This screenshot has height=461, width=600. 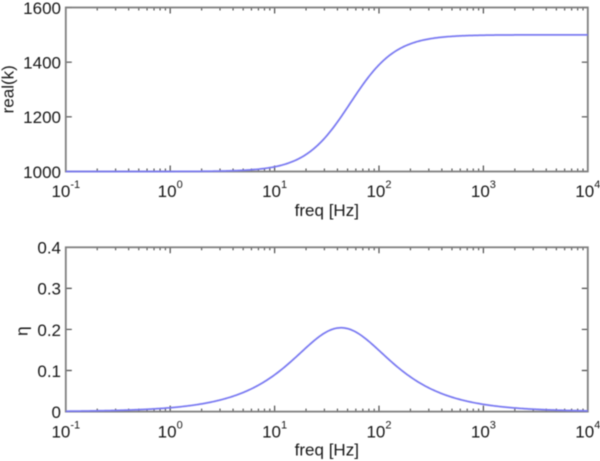 What do you see at coordinates (22, 330) in the screenshot?
I see `svg-text: η` at bounding box center [22, 330].